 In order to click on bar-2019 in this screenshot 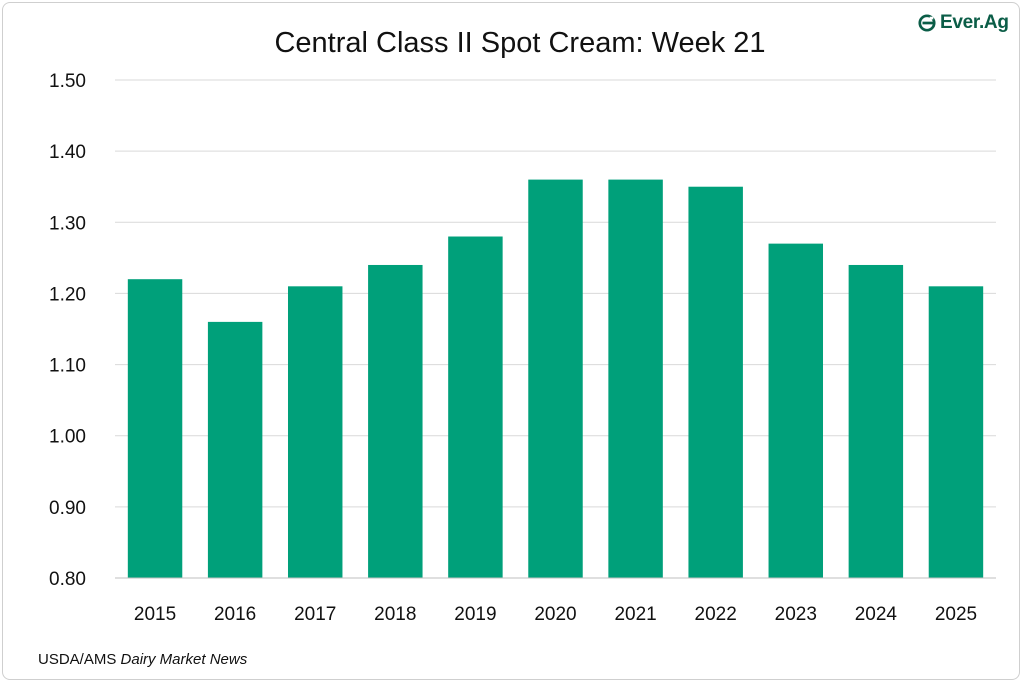, I will do `click(475, 407)`.